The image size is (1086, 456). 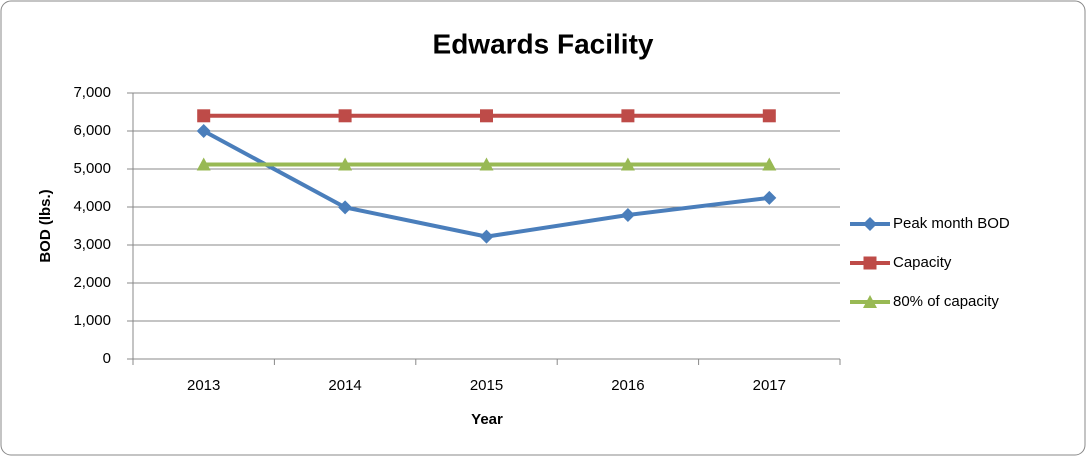 What do you see at coordinates (107, 358) in the screenshot?
I see `y-tick-label: 0` at bounding box center [107, 358].